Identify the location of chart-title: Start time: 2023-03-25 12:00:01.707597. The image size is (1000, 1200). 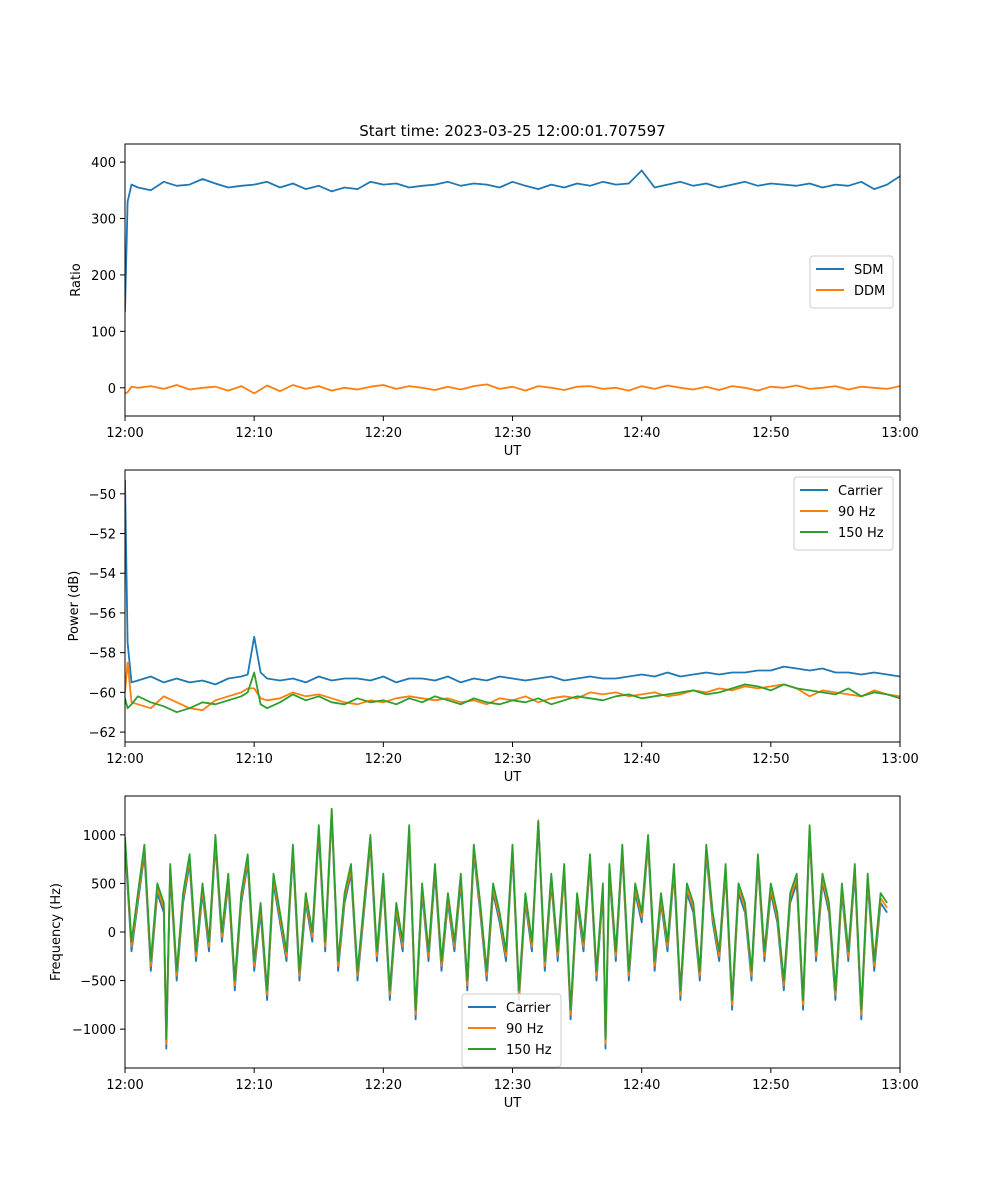
(512, 131).